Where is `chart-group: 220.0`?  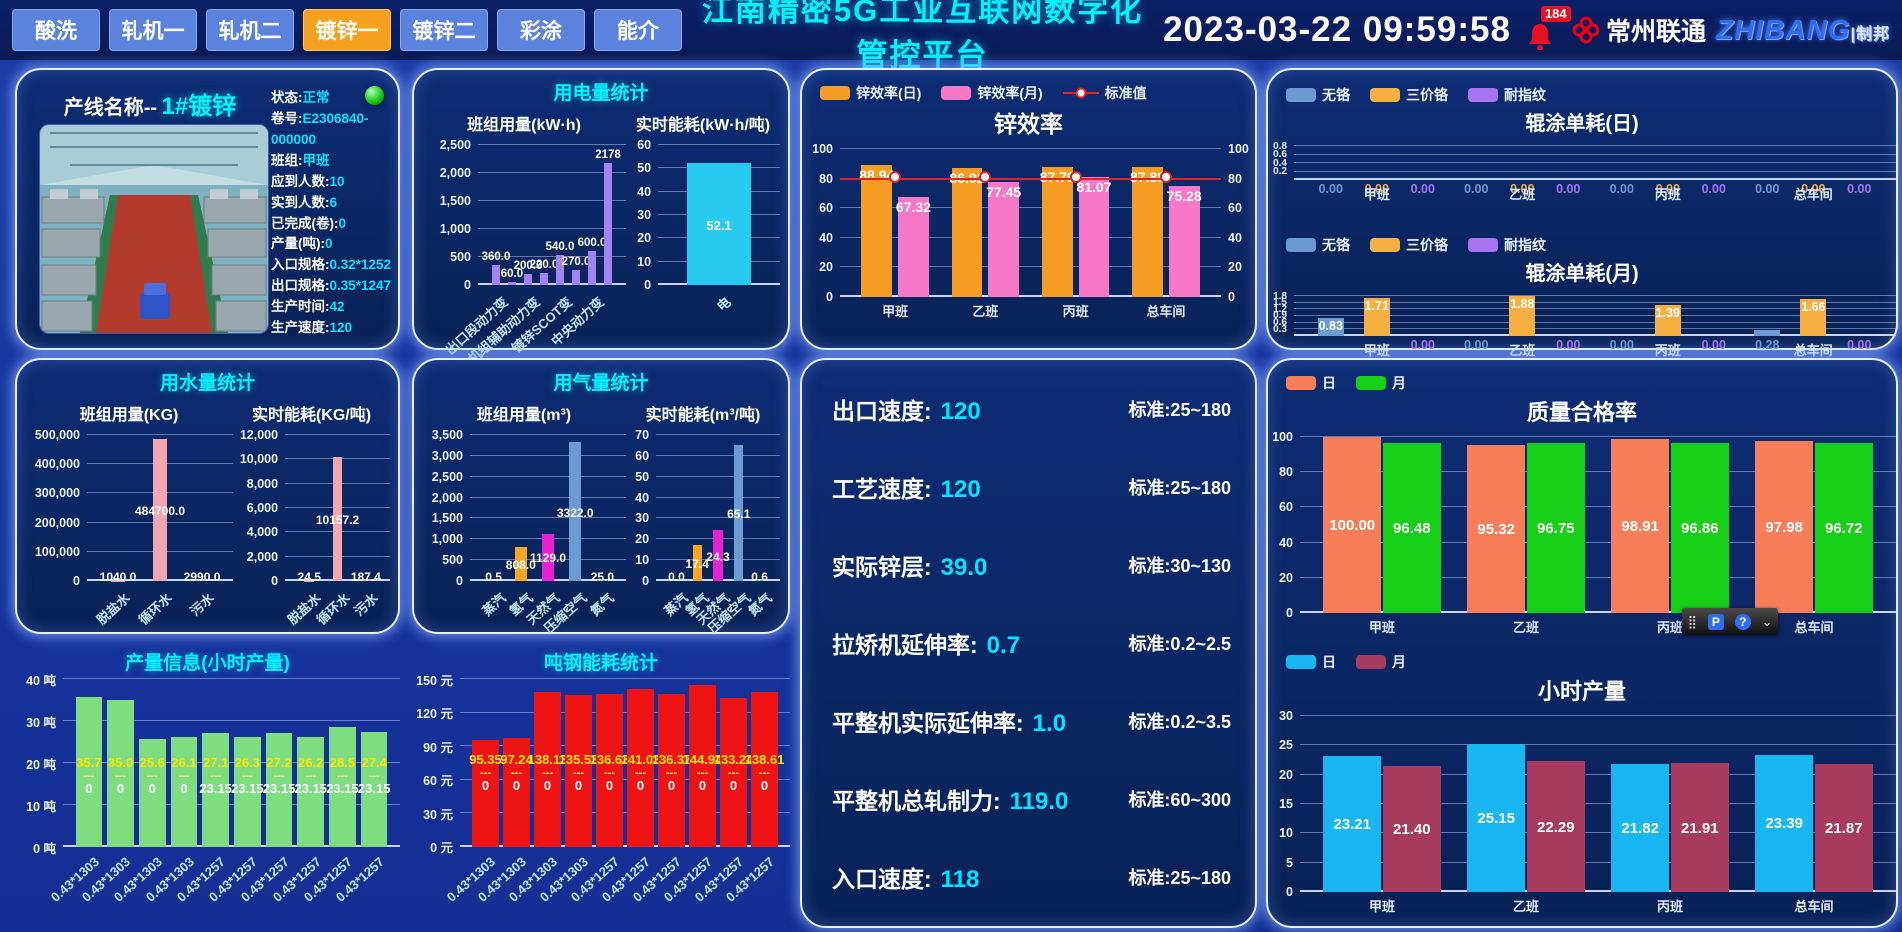 chart-group: 220.0 is located at coordinates (544, 215).